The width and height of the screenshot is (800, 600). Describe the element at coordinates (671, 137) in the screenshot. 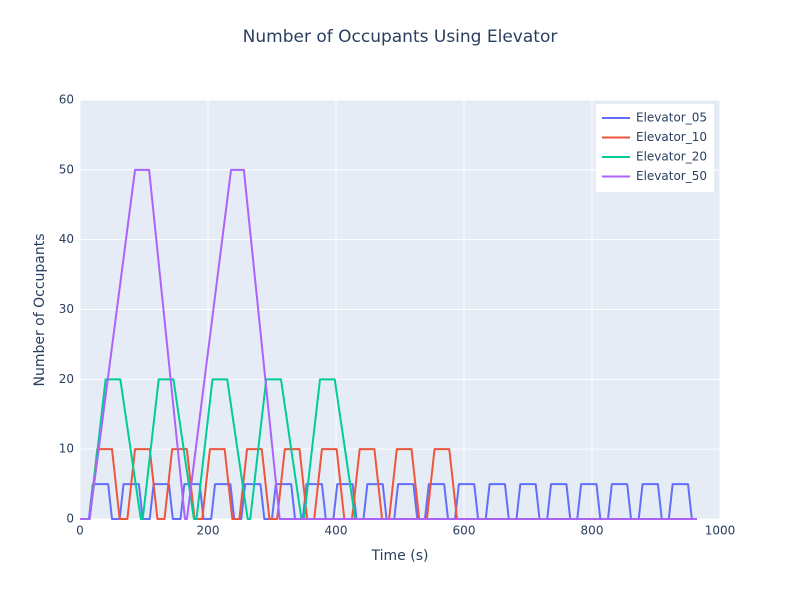

I see `legend-label: Elevator_10` at that location.